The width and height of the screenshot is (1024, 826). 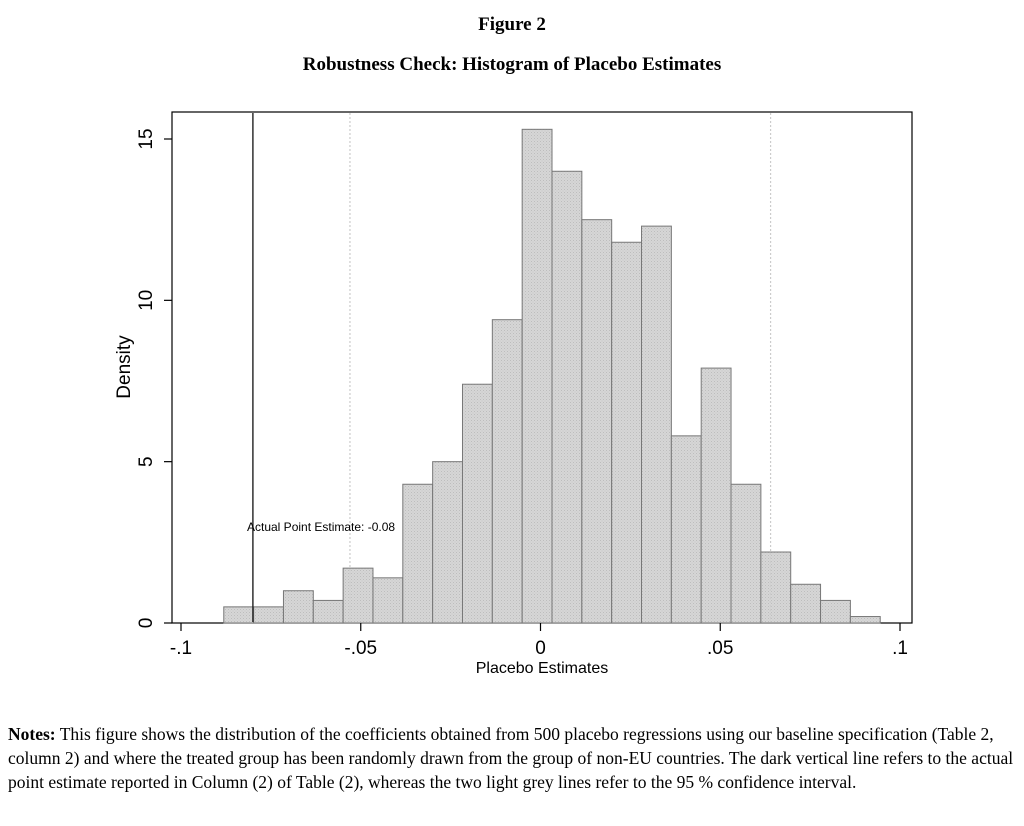 I want to click on notes-label: Notes:, so click(x=32, y=734).